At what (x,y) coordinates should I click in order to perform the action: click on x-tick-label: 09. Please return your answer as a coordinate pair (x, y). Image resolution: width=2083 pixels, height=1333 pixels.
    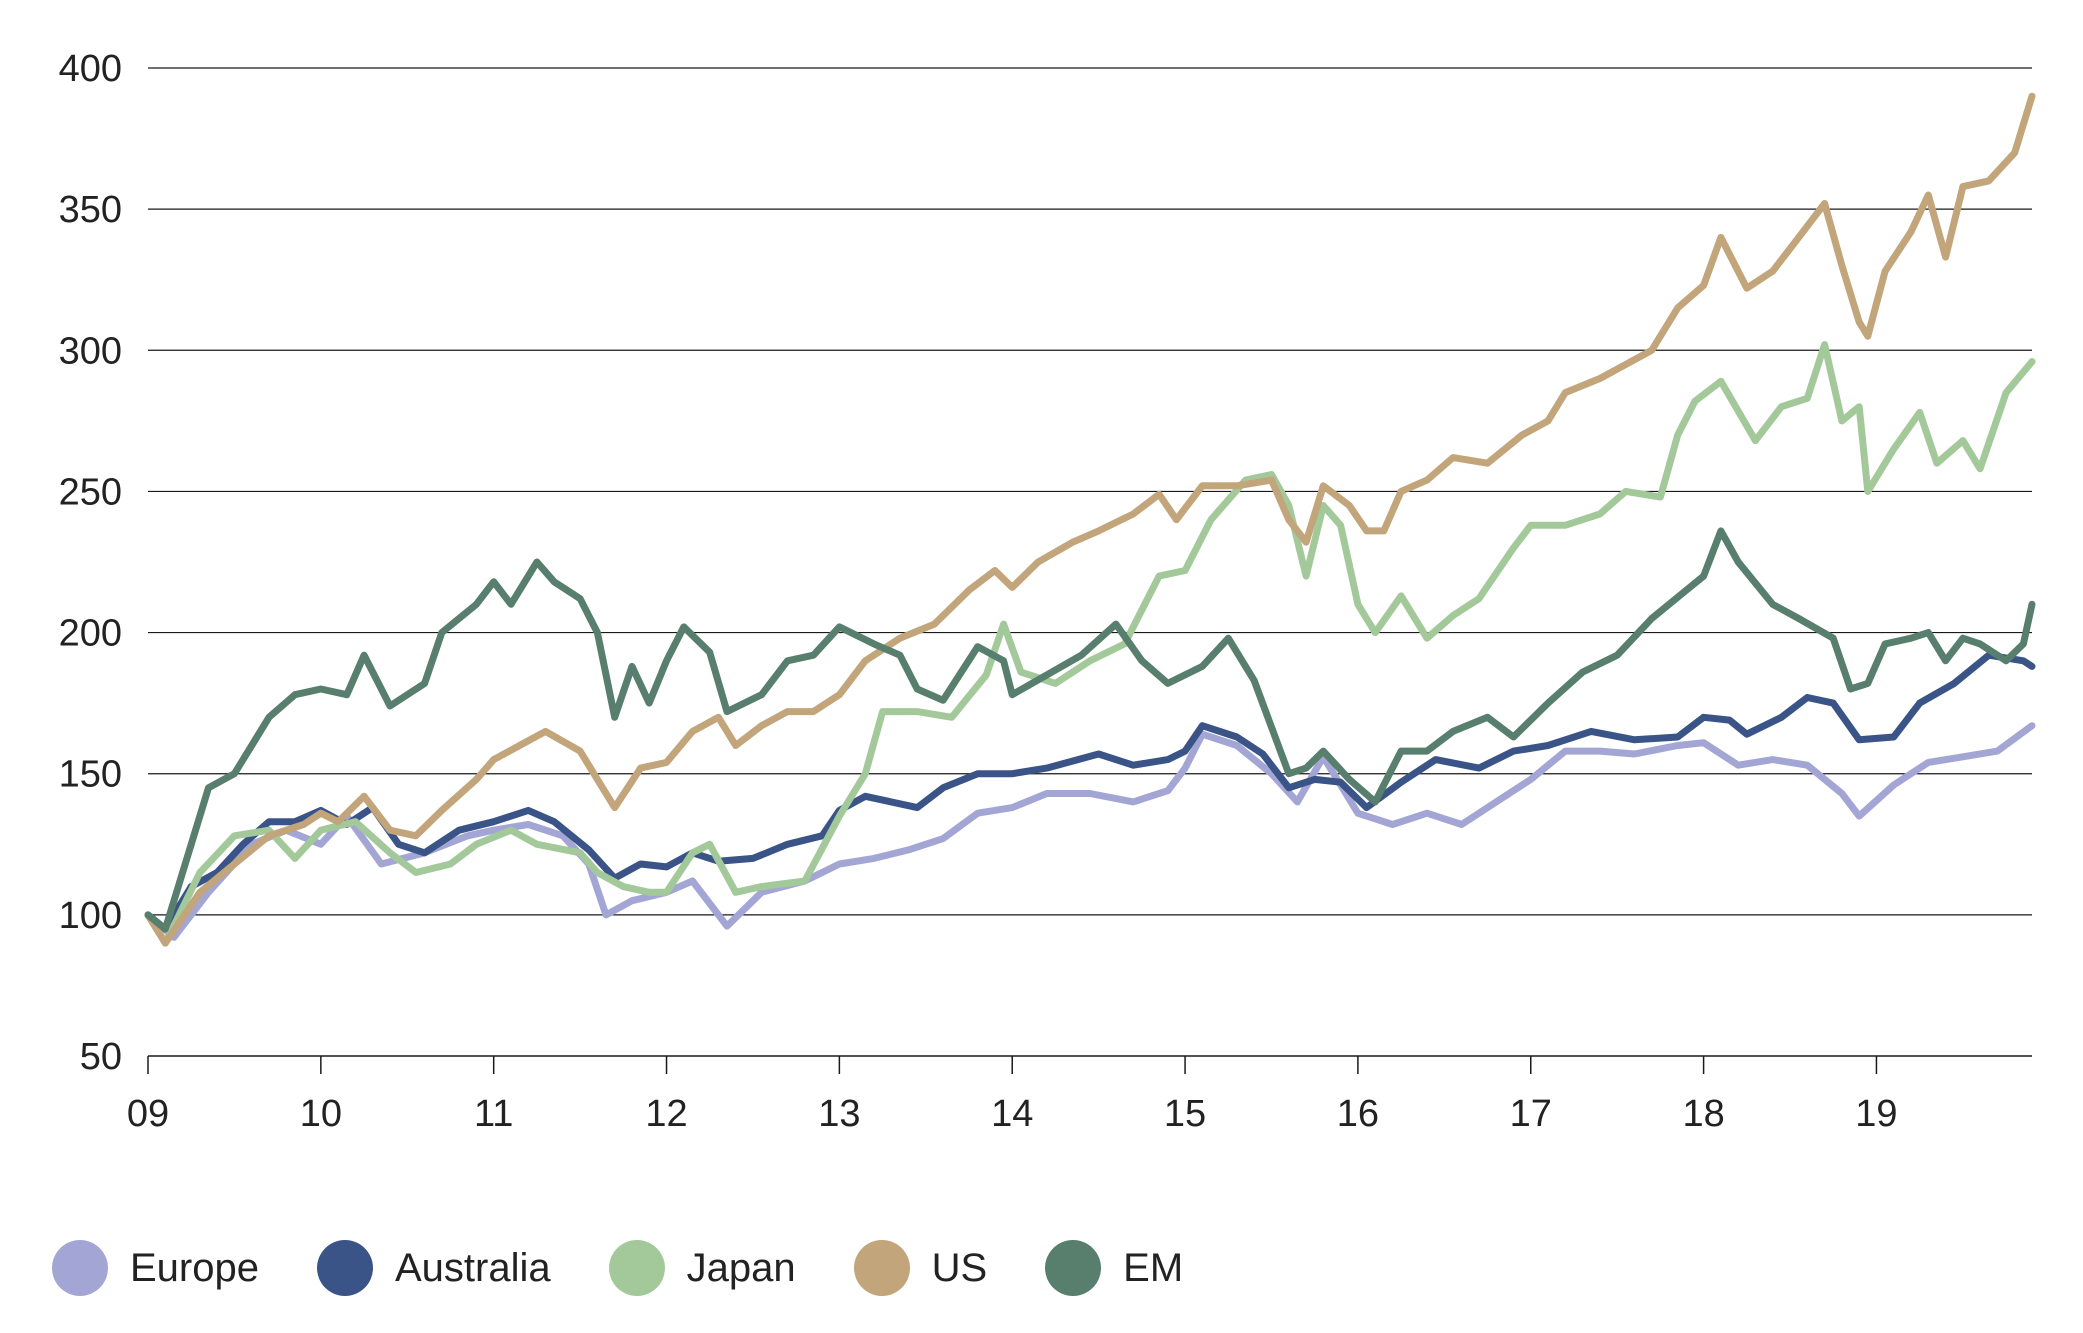
    Looking at the image, I should click on (148, 1114).